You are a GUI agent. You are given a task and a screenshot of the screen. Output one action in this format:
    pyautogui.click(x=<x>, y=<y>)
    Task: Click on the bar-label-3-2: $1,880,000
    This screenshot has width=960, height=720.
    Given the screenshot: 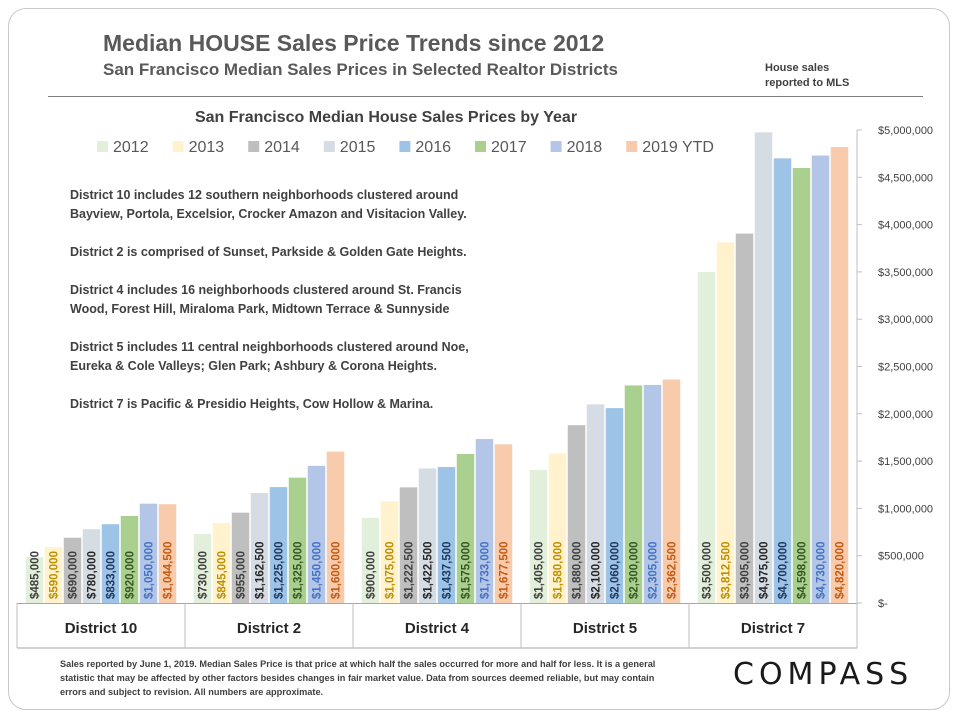 What is the action you would take?
    pyautogui.click(x=578, y=570)
    